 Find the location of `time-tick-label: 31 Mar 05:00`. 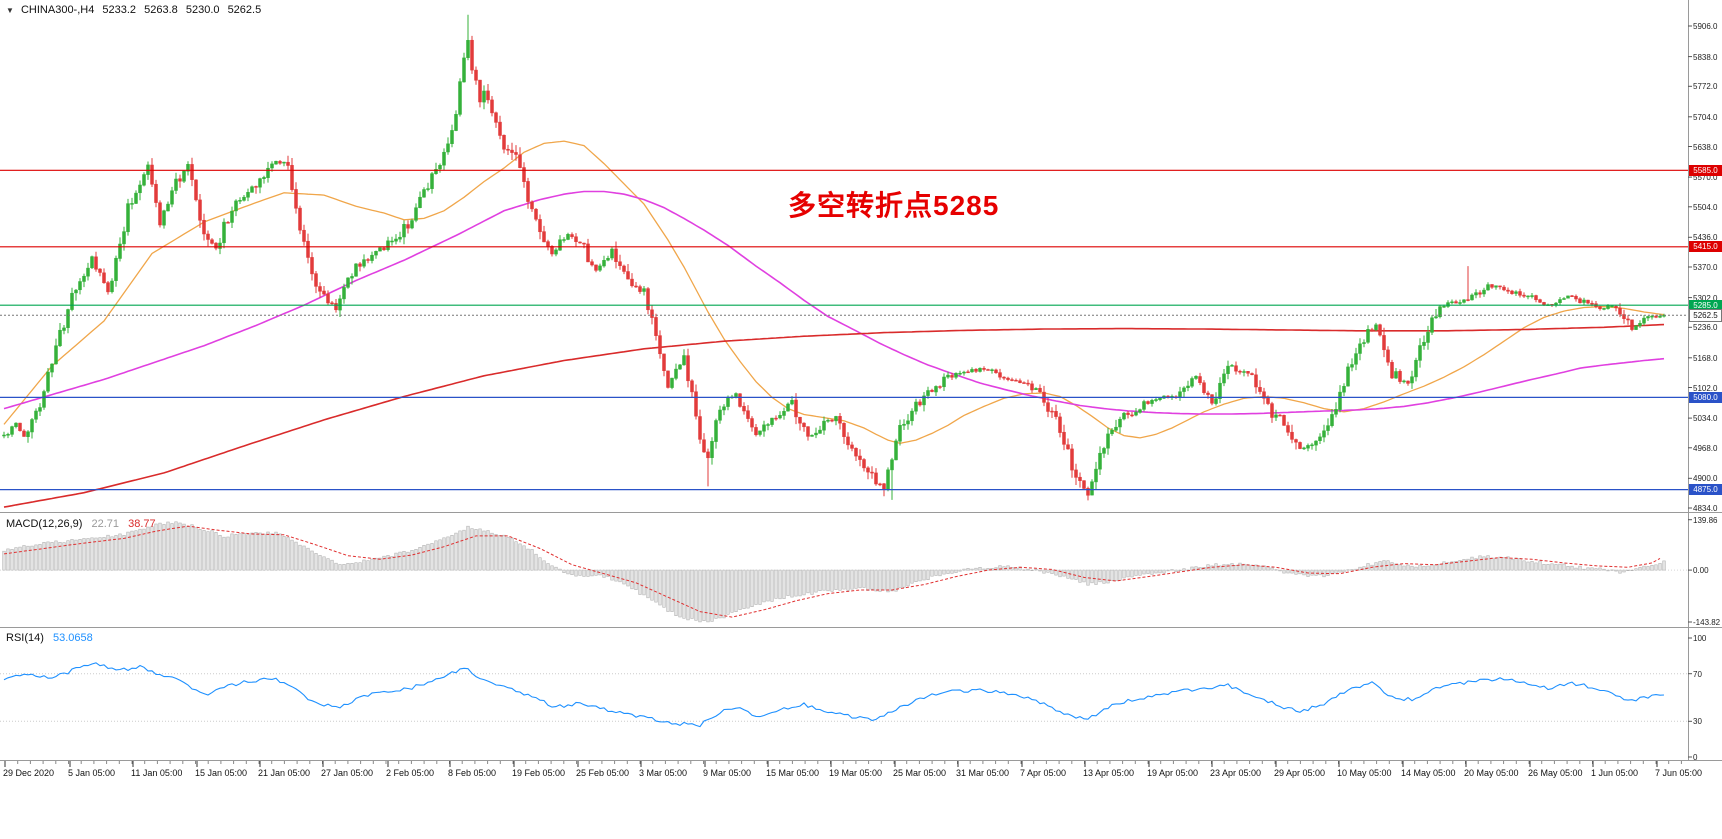

time-tick-label: 31 Mar 05:00 is located at coordinates (983, 773).